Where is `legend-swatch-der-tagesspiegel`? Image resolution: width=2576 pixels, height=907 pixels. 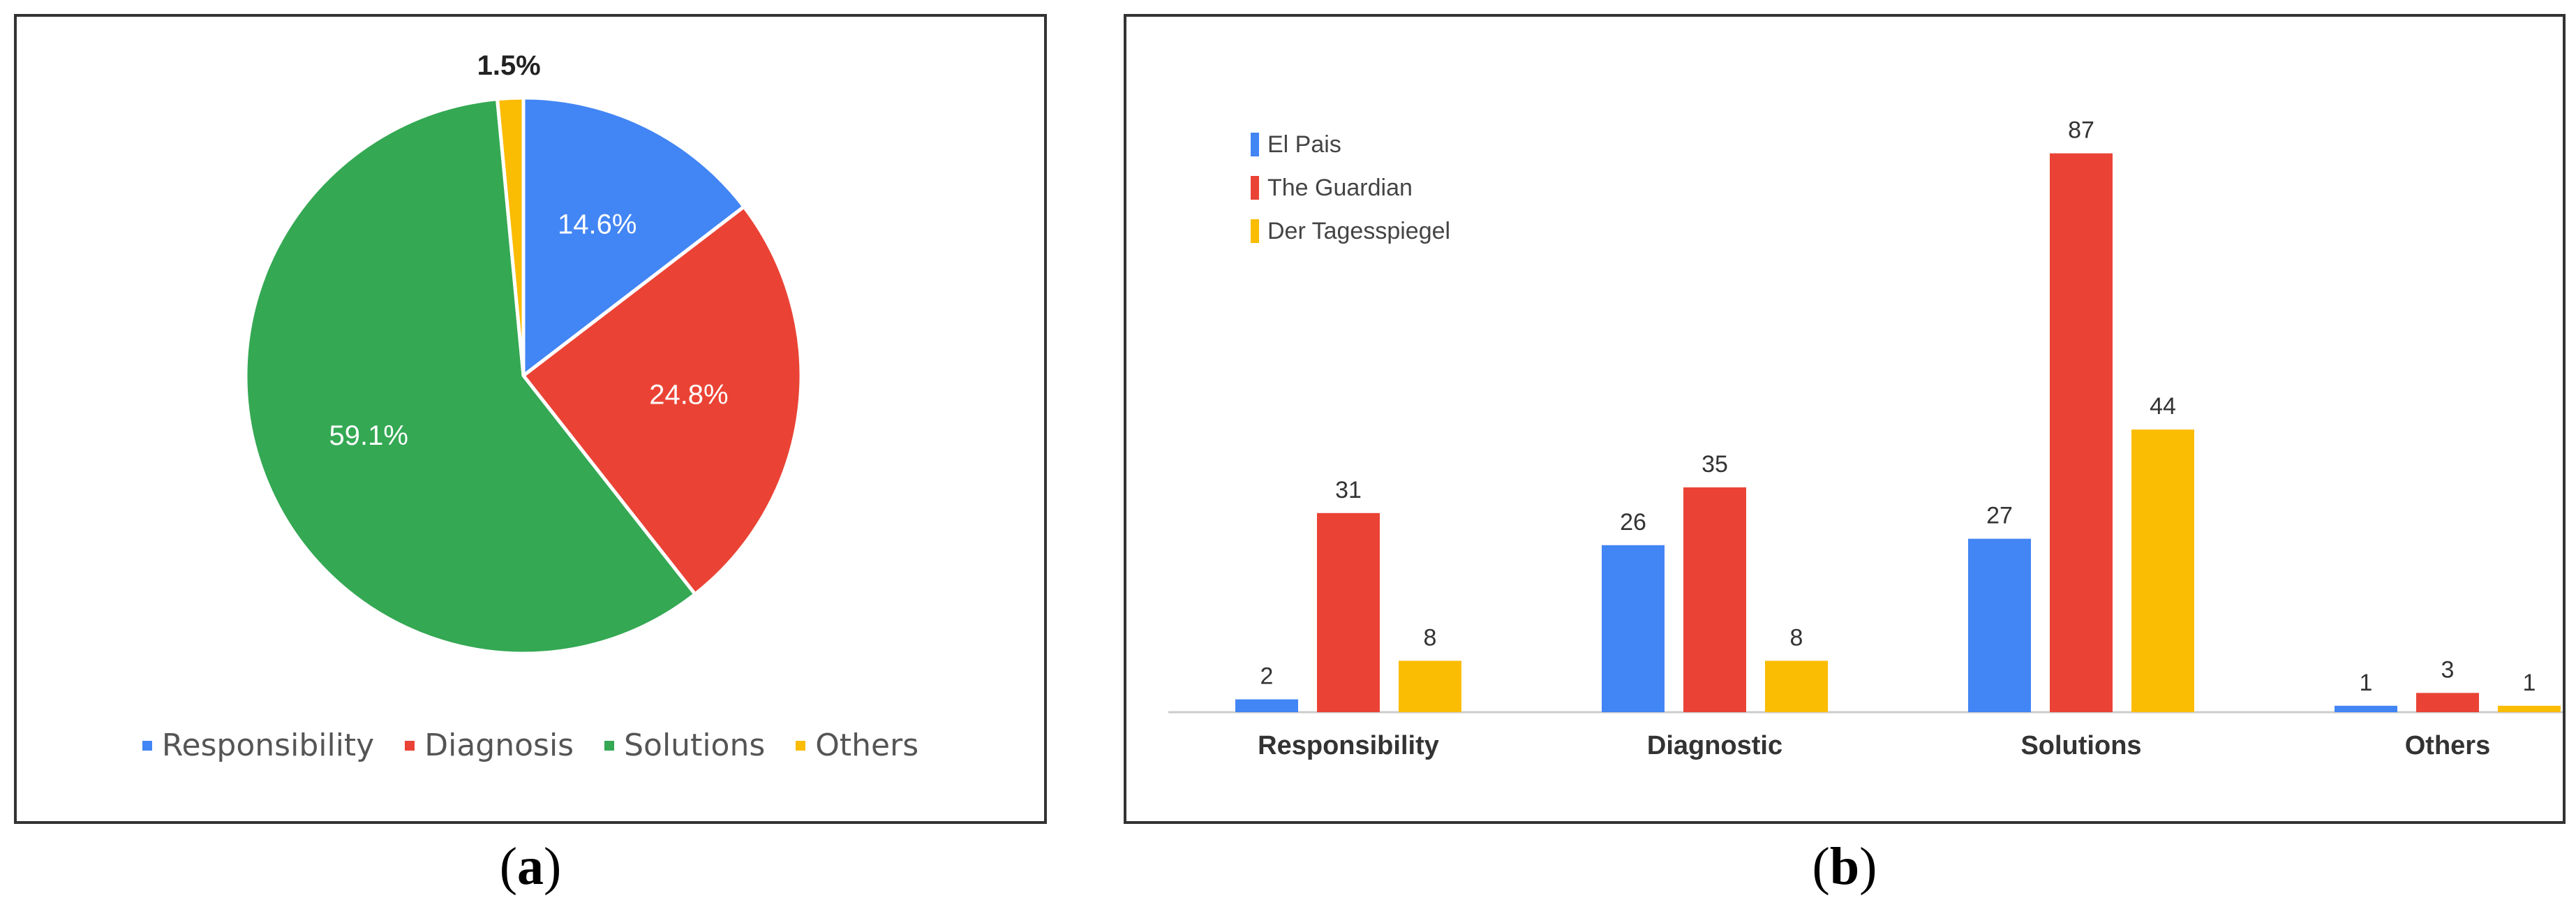
legend-swatch-der-tagesspiegel is located at coordinates (1255, 231).